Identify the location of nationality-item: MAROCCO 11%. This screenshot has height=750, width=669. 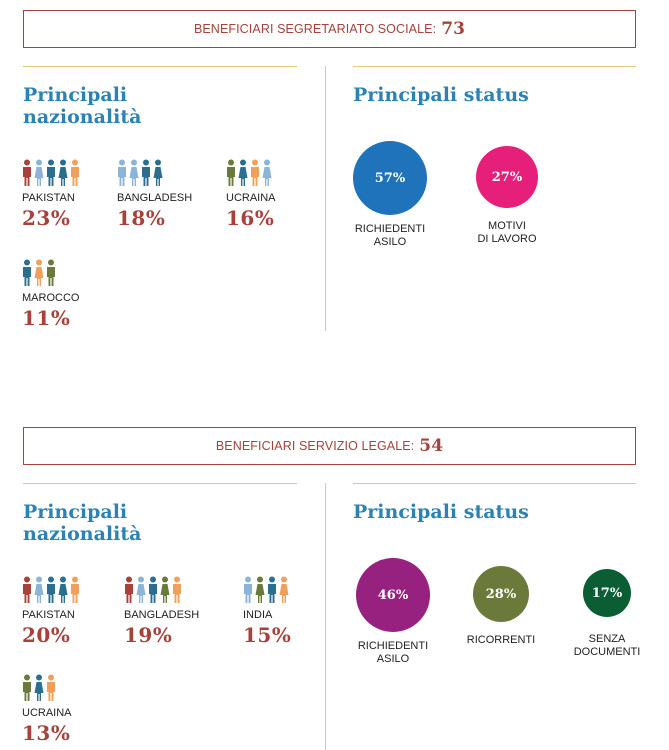
(50, 293).